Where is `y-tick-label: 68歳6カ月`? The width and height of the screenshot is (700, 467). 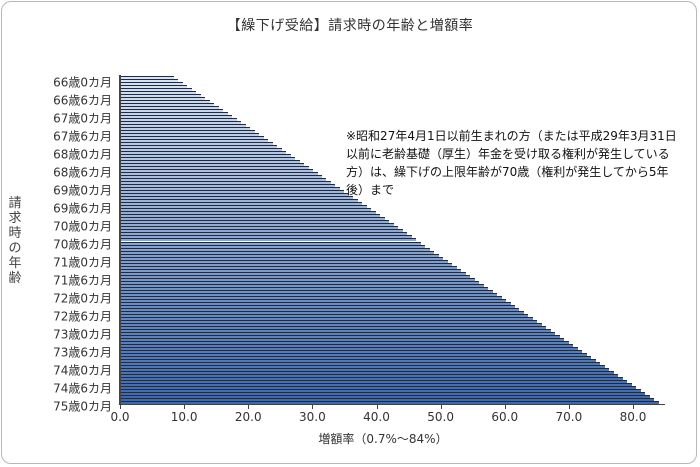
y-tick-label: 68歳6カ月 is located at coordinates (82, 172).